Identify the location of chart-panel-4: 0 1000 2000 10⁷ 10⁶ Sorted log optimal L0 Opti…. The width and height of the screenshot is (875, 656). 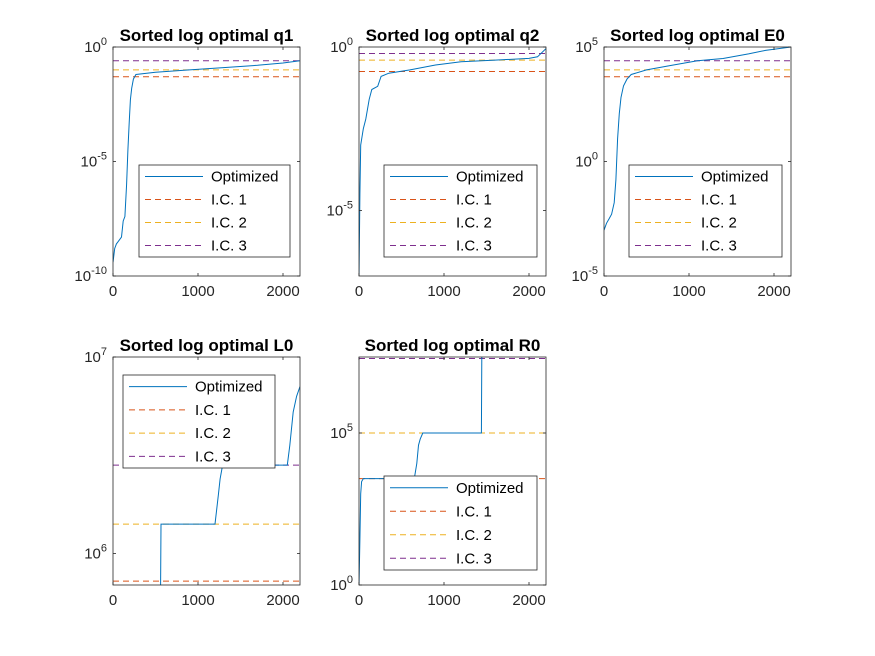
(192, 472).